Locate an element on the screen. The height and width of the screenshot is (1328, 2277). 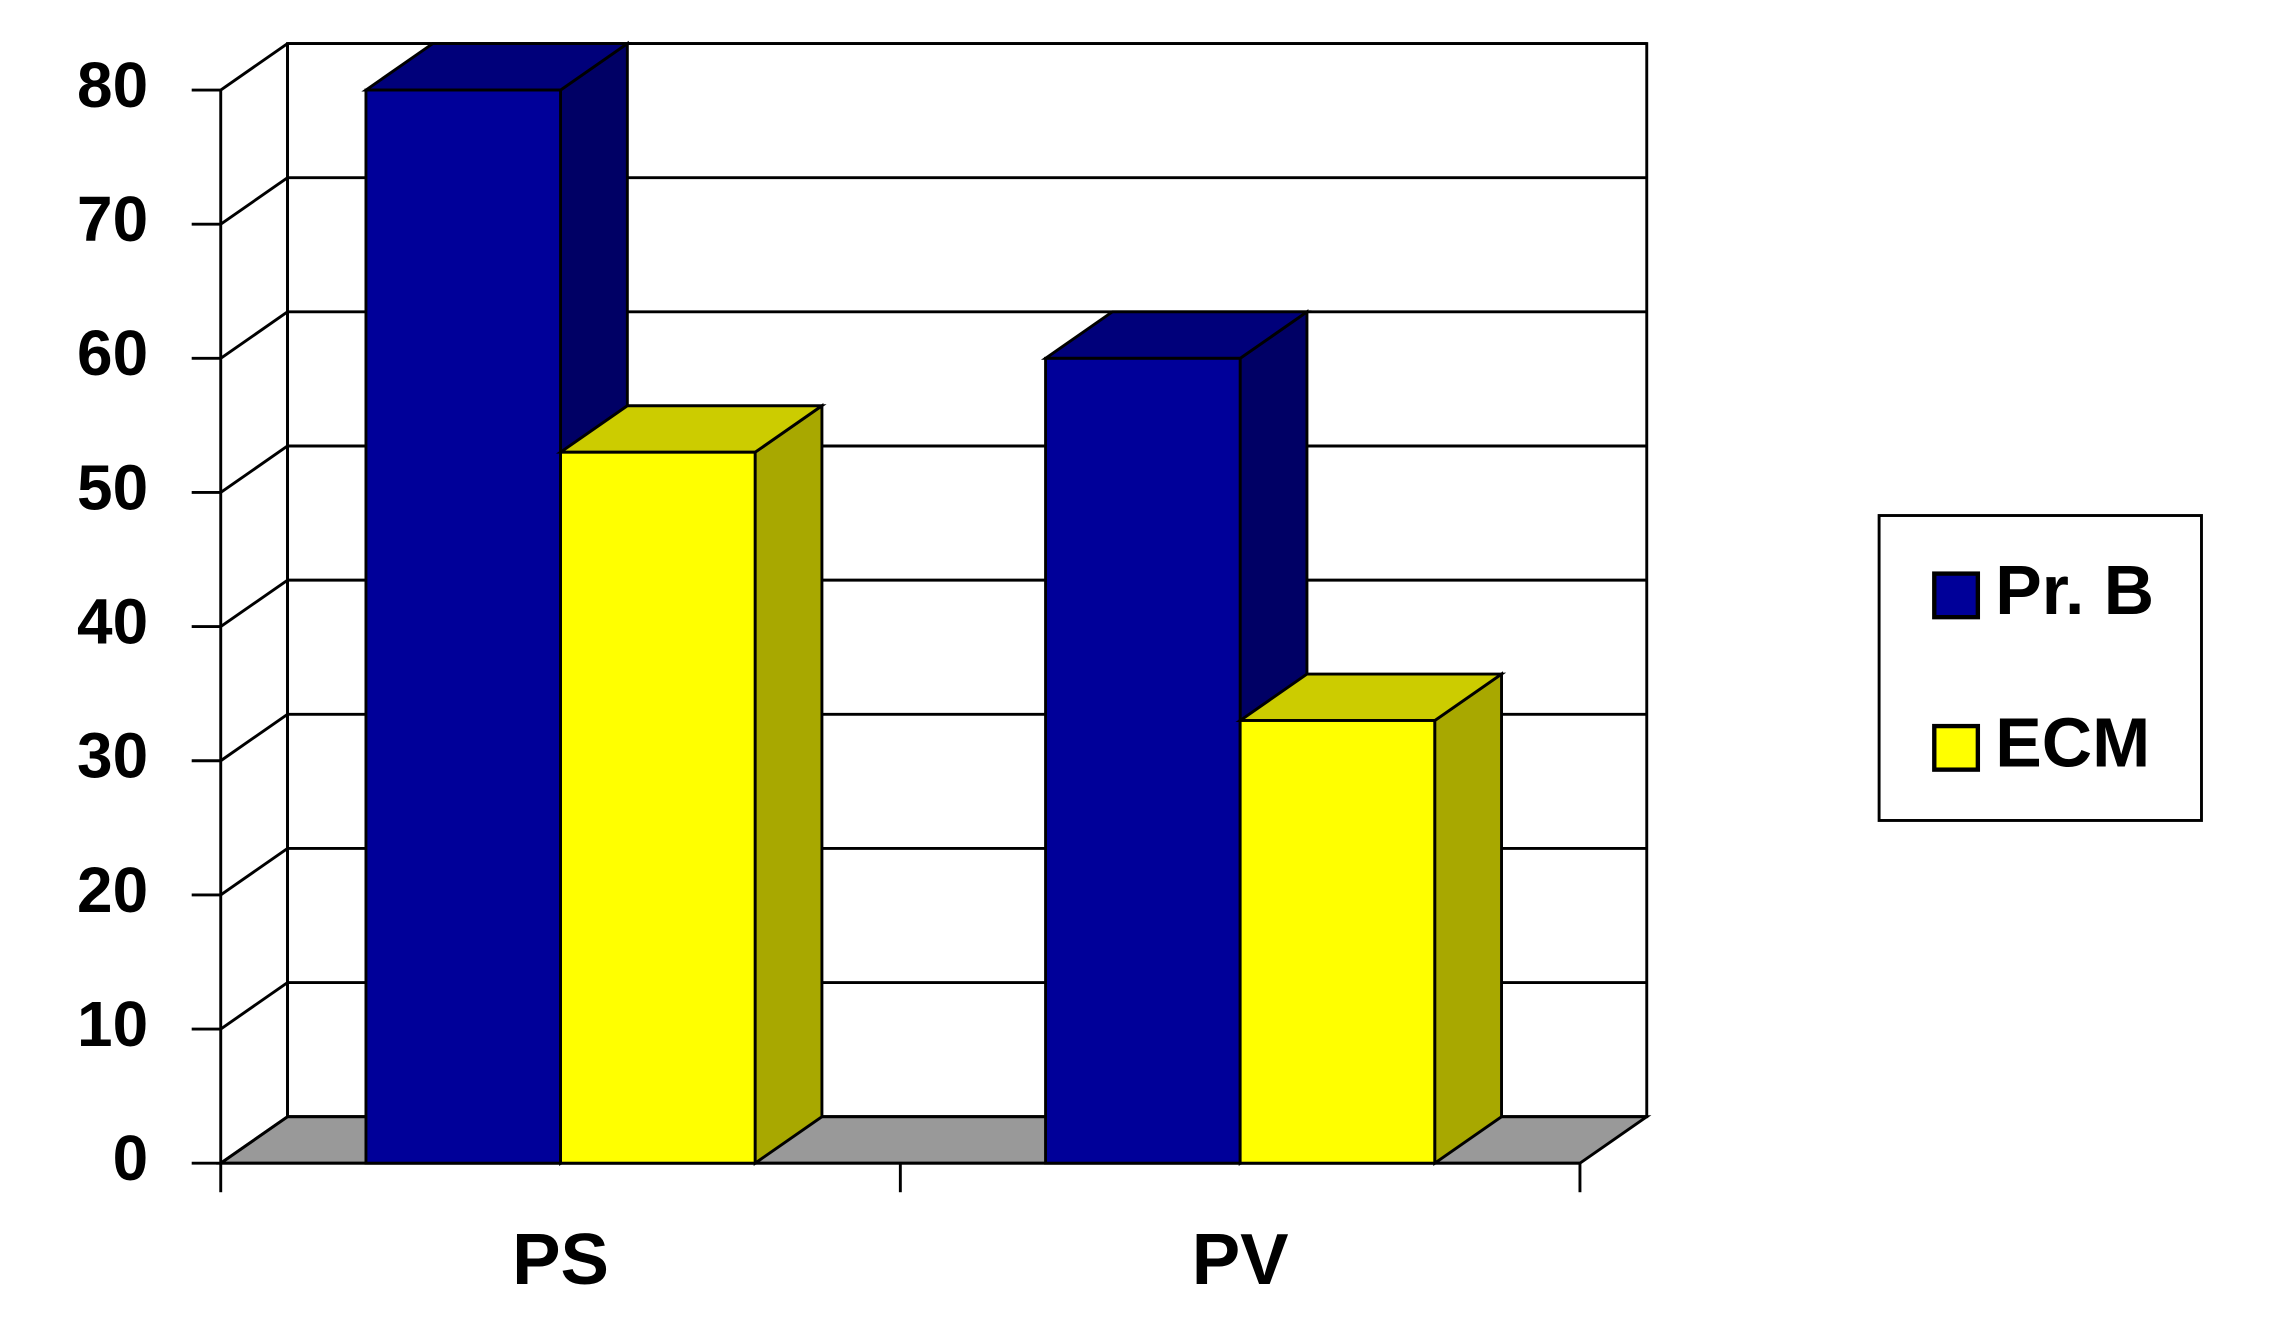
y-tick-label: 80 is located at coordinates (112, 85).